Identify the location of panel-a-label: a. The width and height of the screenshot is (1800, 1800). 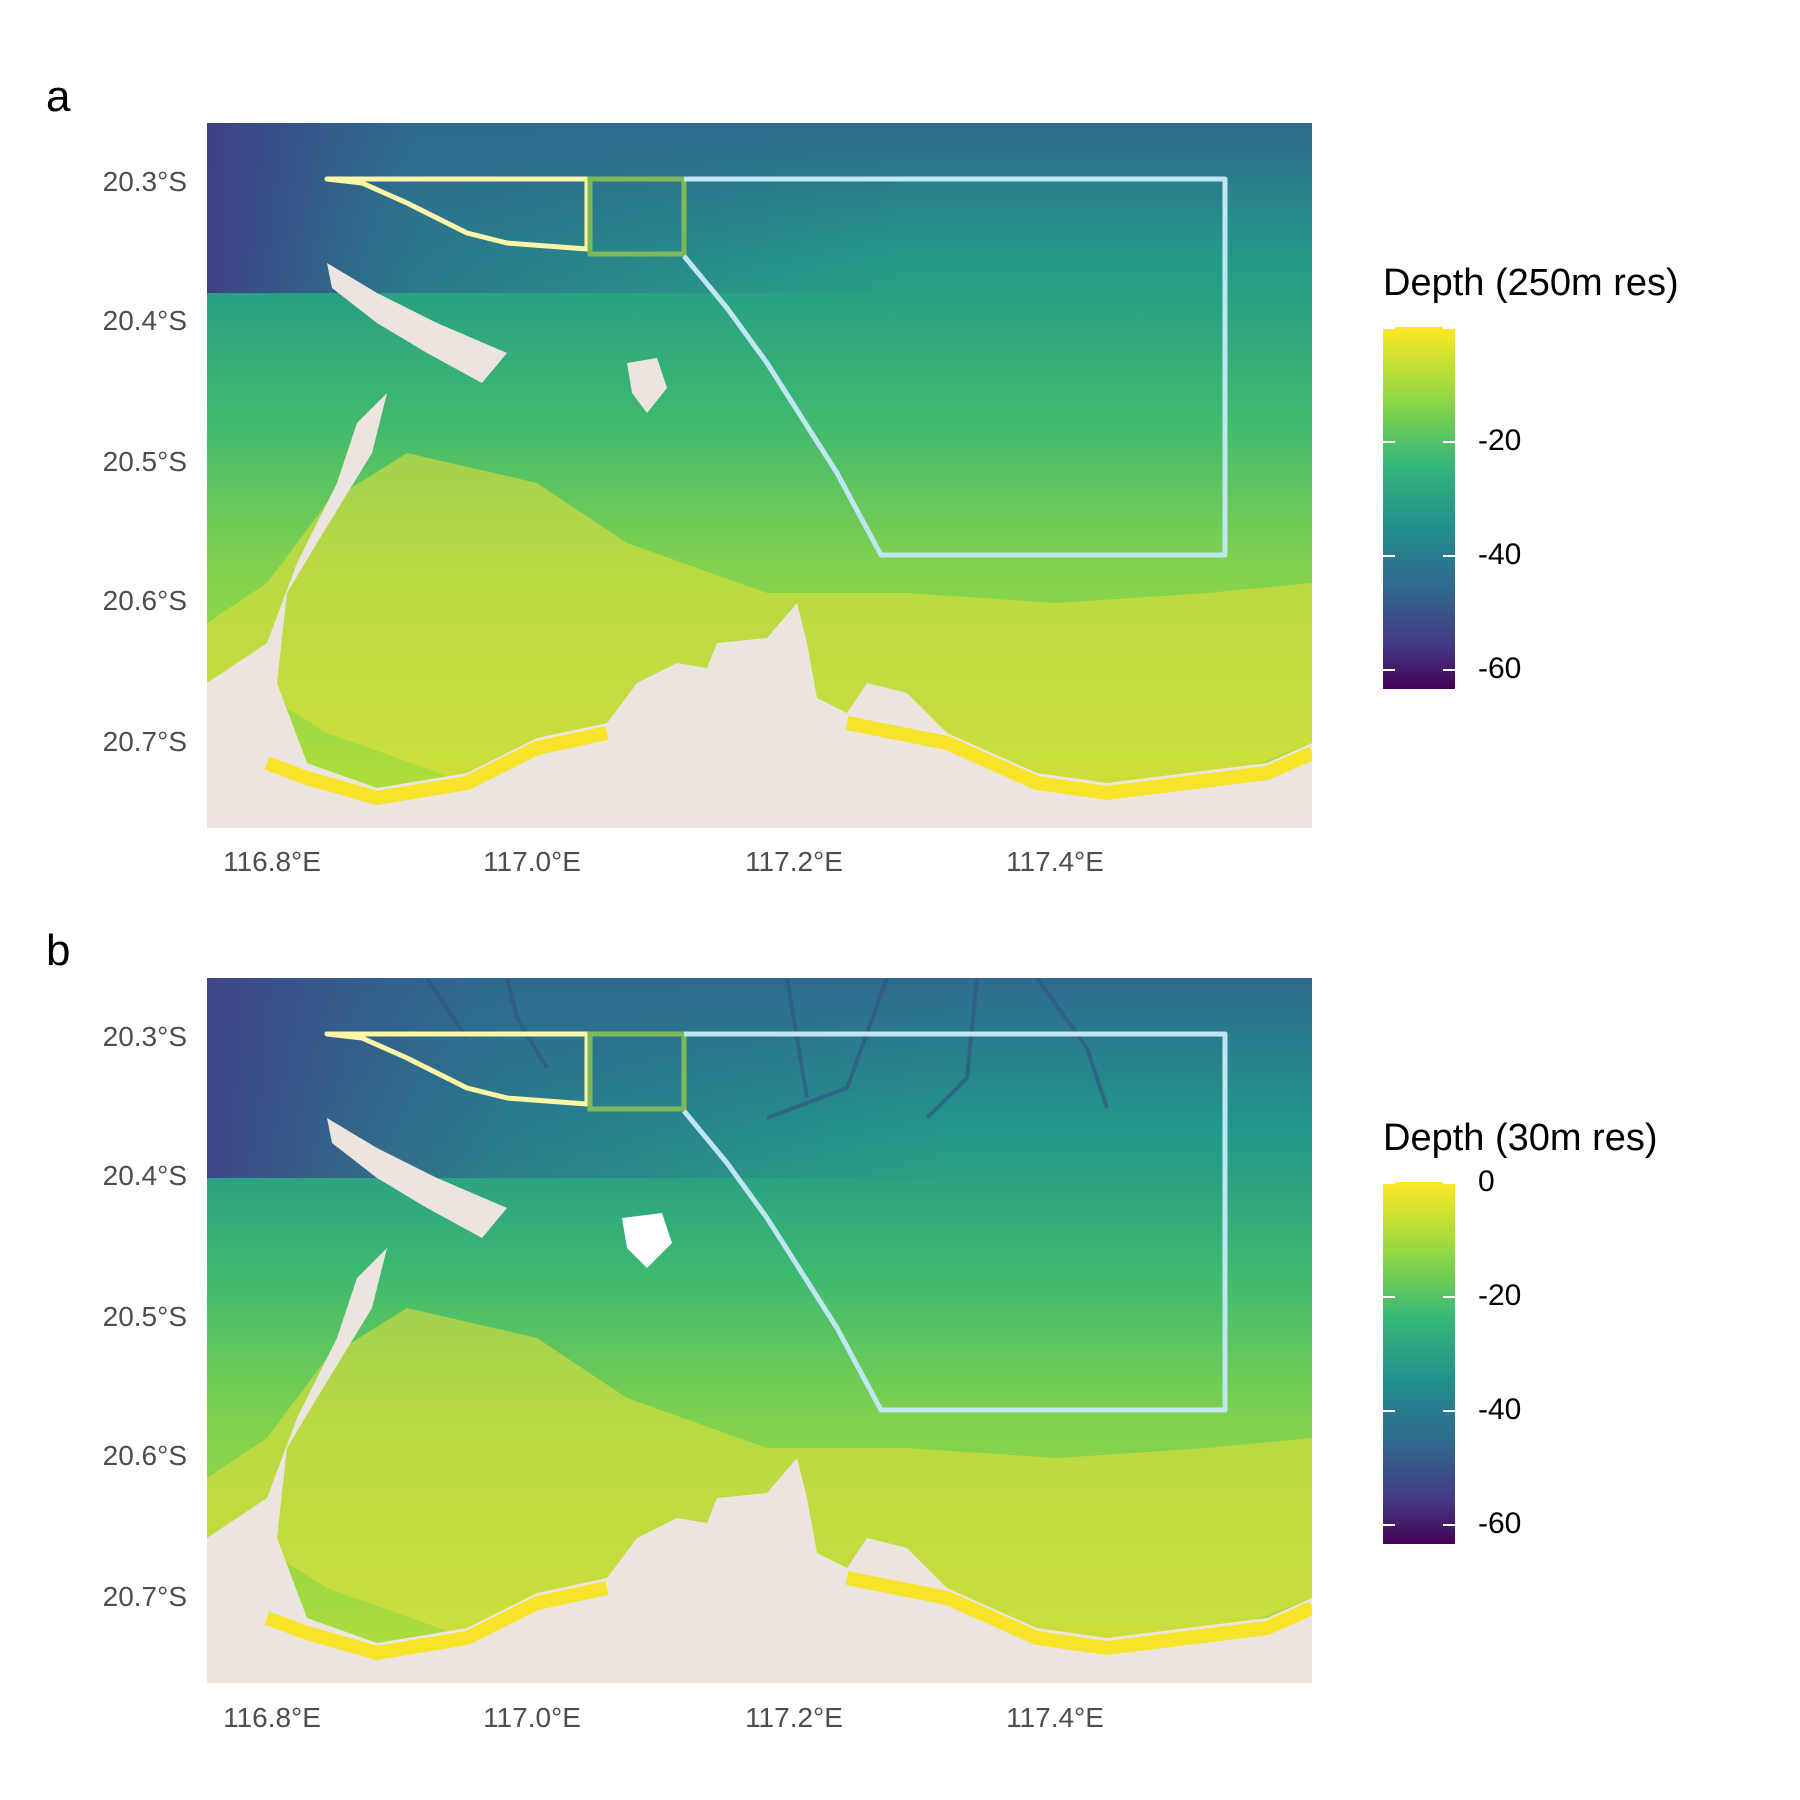
(58, 96).